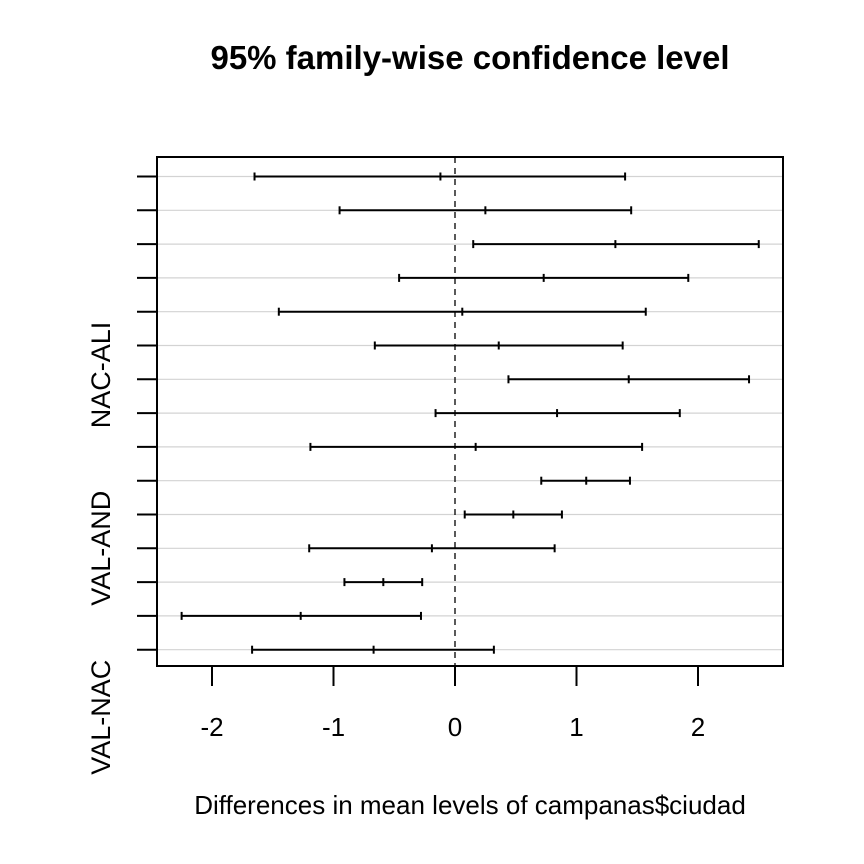 The image size is (864, 864). I want to click on x-tick-label: 2, so click(698, 727).